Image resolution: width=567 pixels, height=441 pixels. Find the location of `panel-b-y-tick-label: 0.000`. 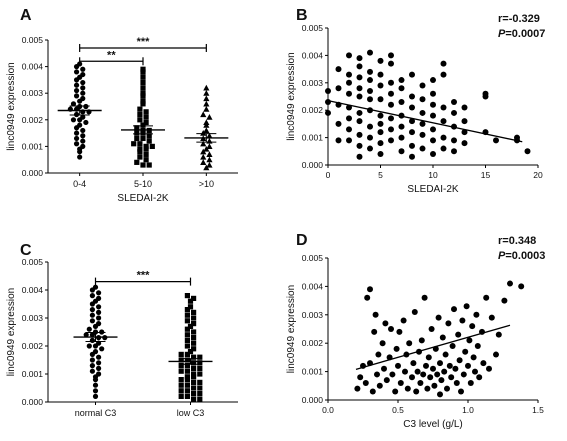

panel-b-y-tick-label: 0.000 is located at coordinates (313, 165).